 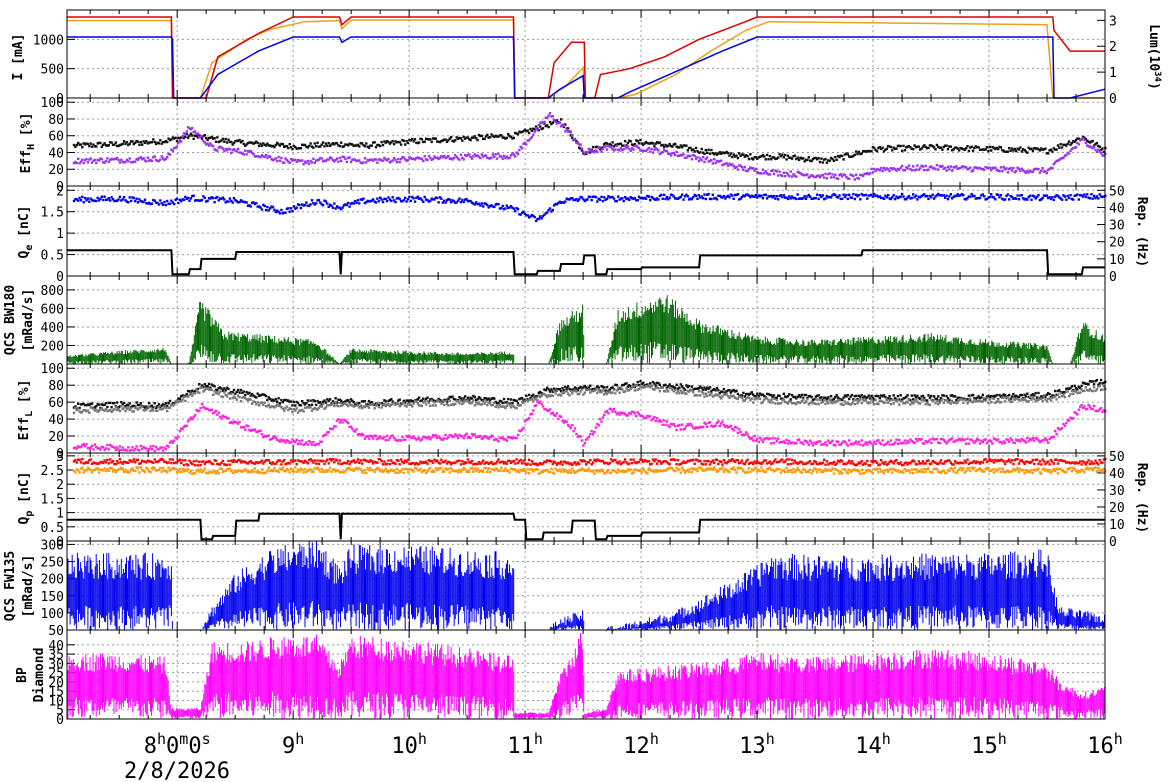 I want to click on y-tick-label: 60, so click(x=56, y=403).